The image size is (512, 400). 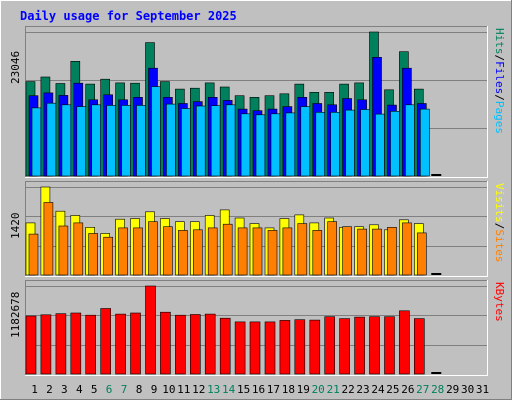 I want to click on panel-legend: Visits/Sites, so click(x=499, y=223).